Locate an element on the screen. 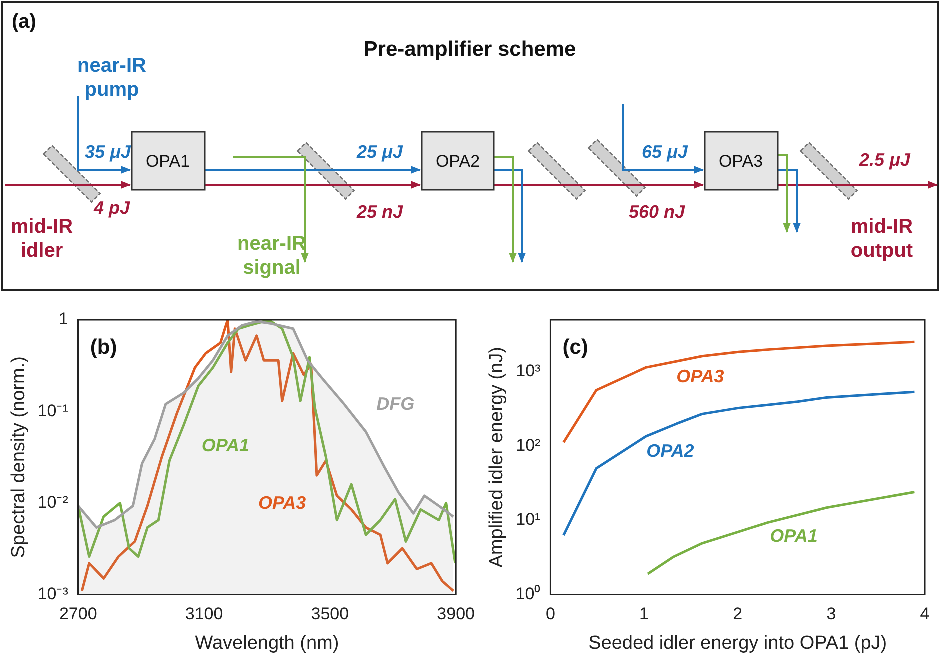  x-tick-label: 3100 is located at coordinates (204, 614).